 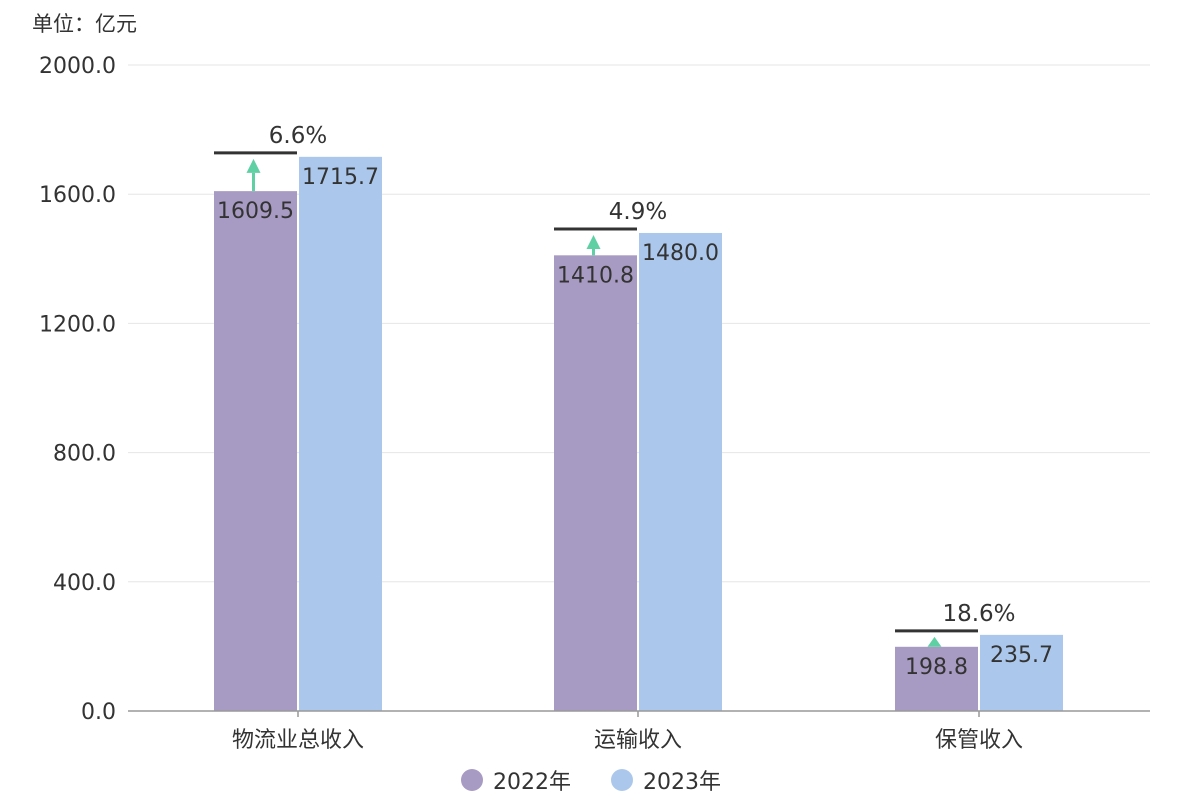 What do you see at coordinates (682, 782) in the screenshot?
I see `legend-label-series-1: 2023年` at bounding box center [682, 782].